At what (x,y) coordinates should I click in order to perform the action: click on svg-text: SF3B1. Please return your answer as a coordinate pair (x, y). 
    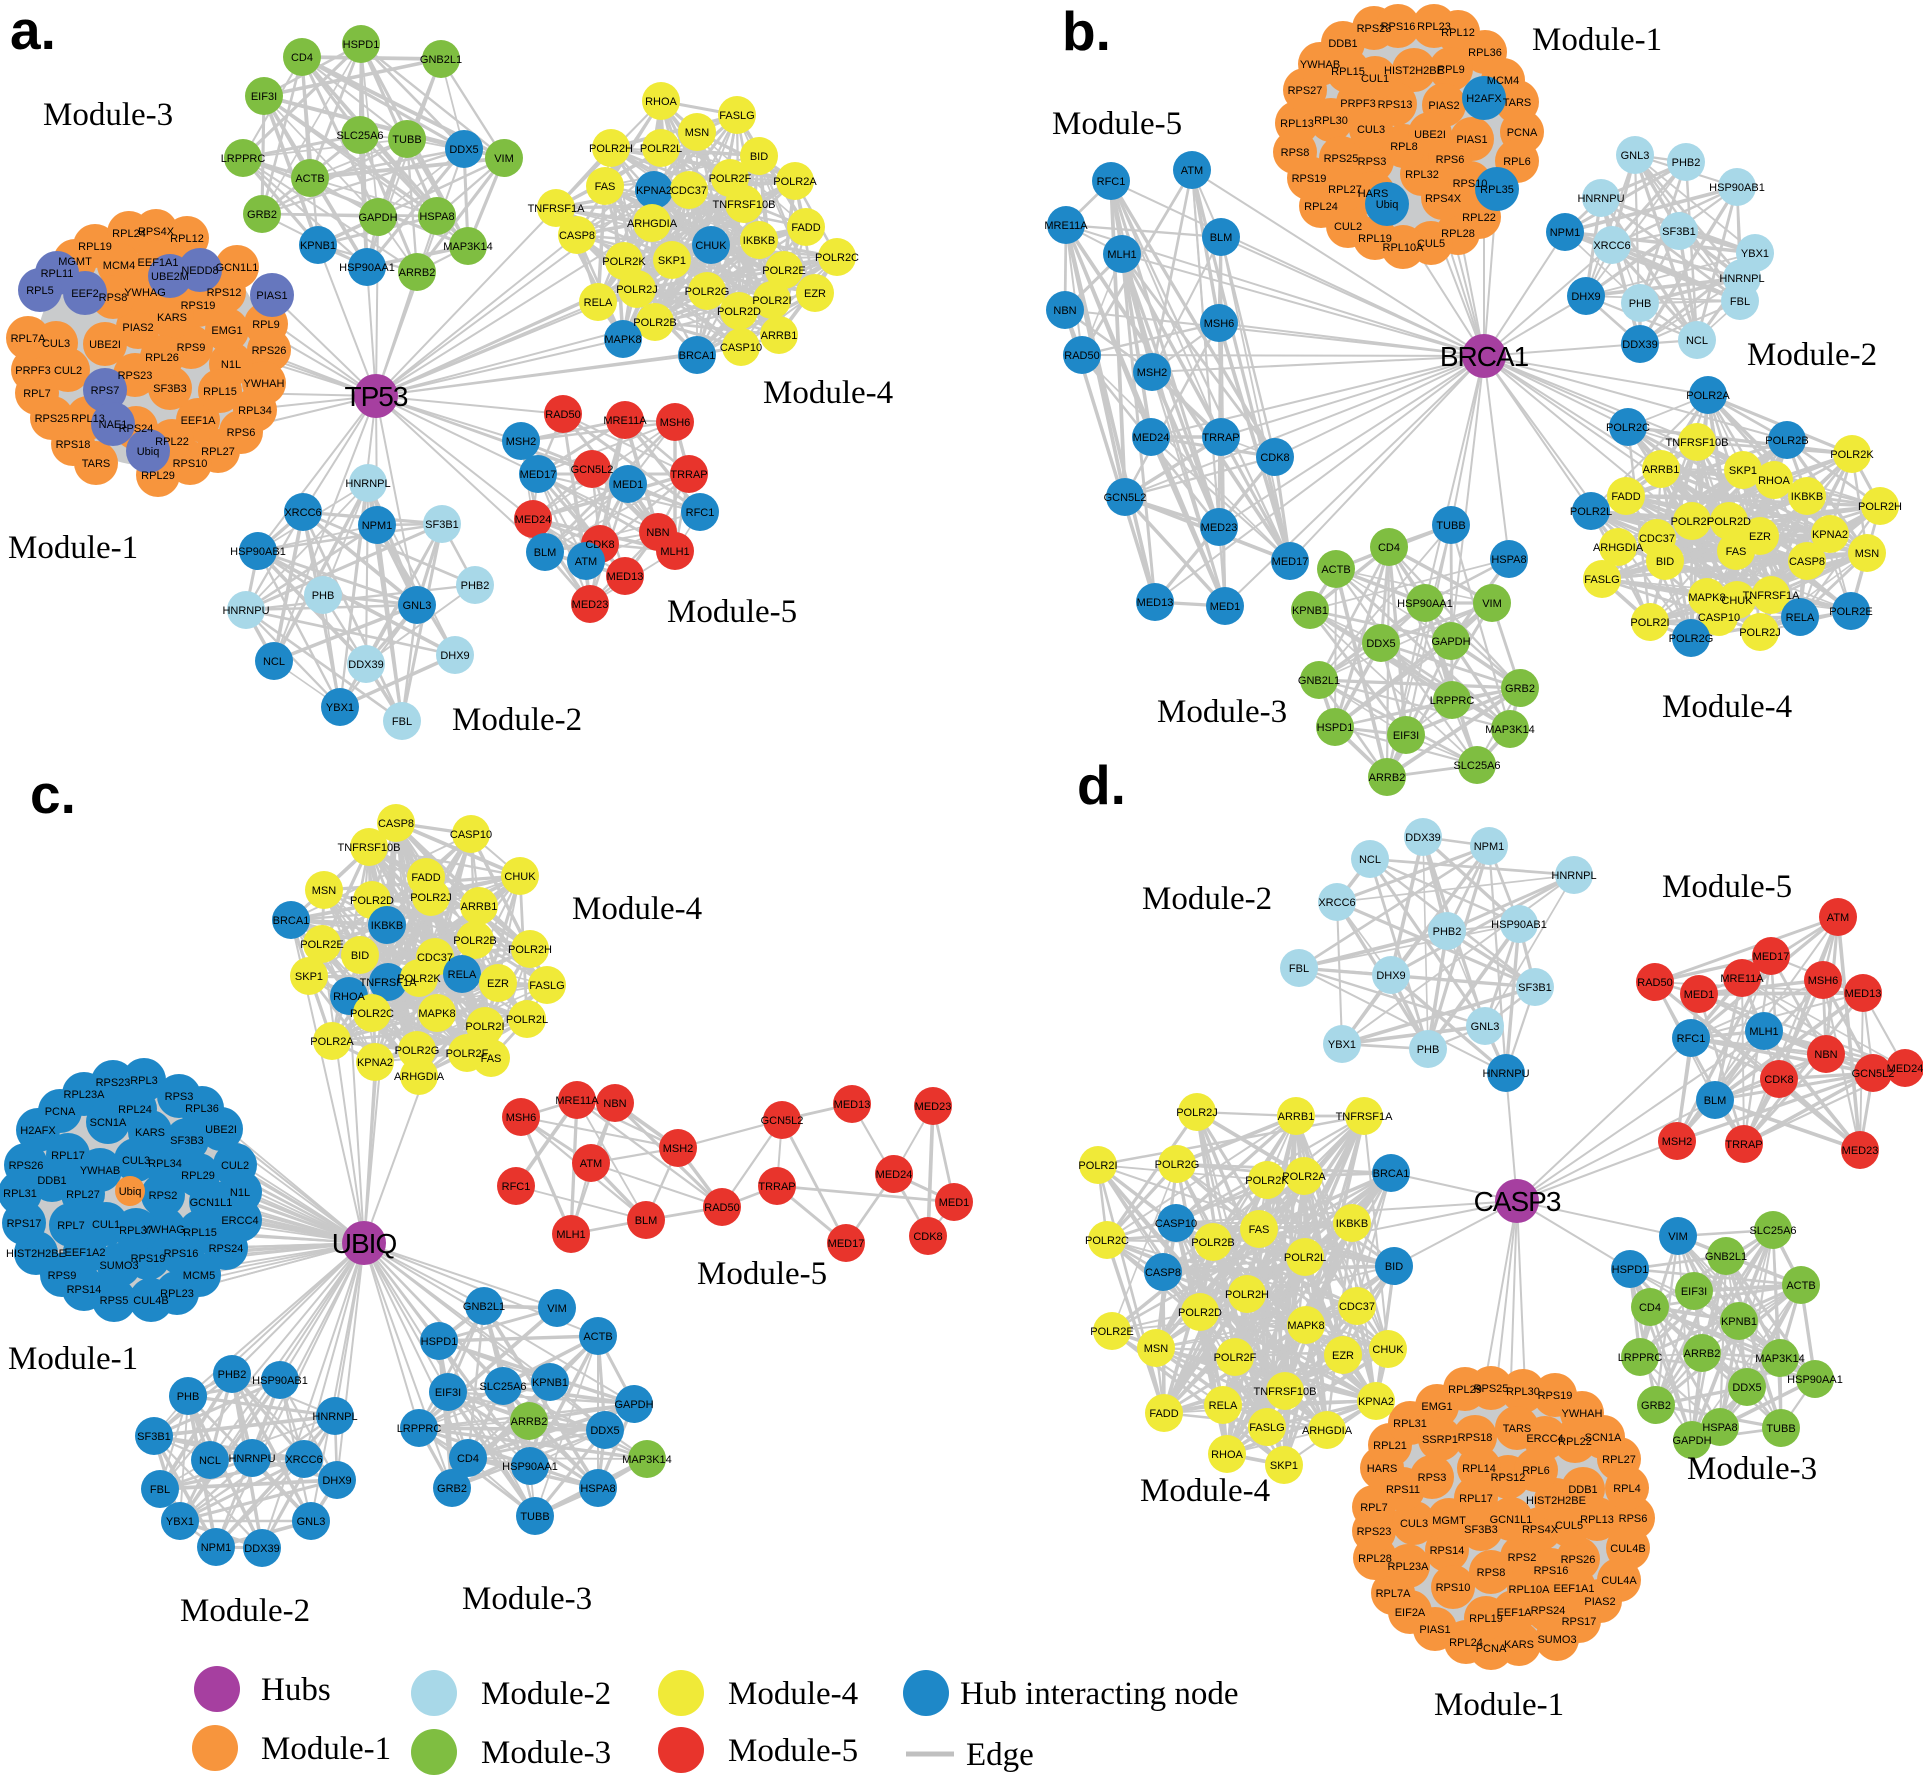
    Looking at the image, I should click on (154, 1437).